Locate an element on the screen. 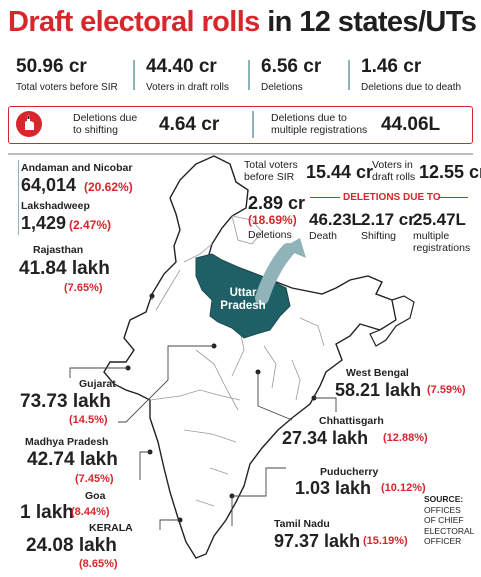 The height and width of the screenshot is (577, 481). tamil-nadu-pct: (15.19%) is located at coordinates (385, 541).